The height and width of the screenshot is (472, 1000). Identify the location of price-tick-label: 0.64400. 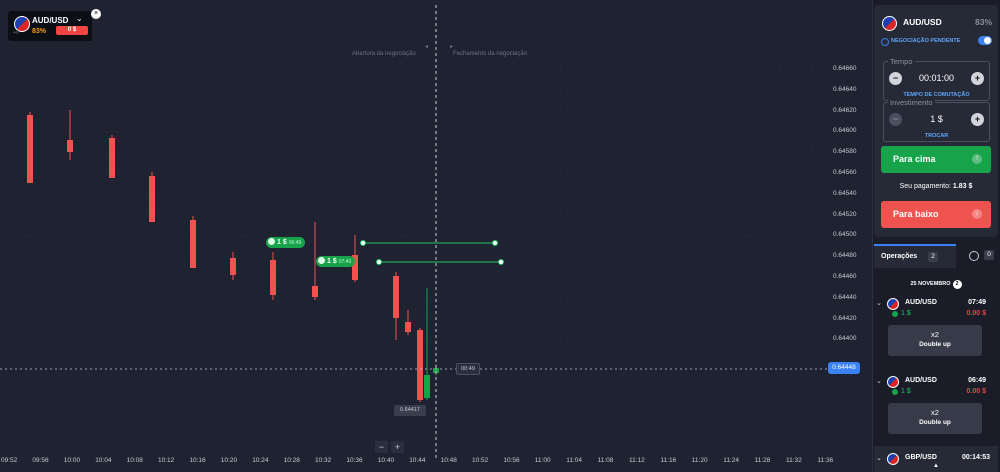
(845, 339).